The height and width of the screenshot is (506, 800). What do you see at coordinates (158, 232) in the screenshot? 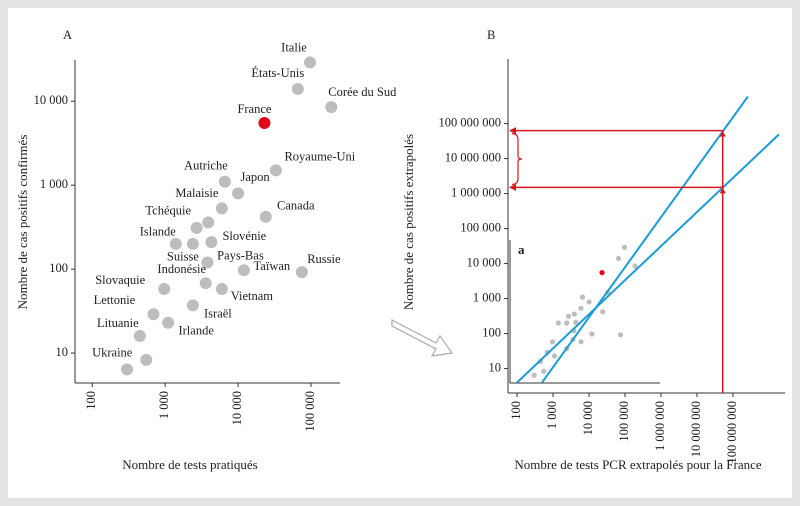
I see `point-label: Islande` at bounding box center [158, 232].